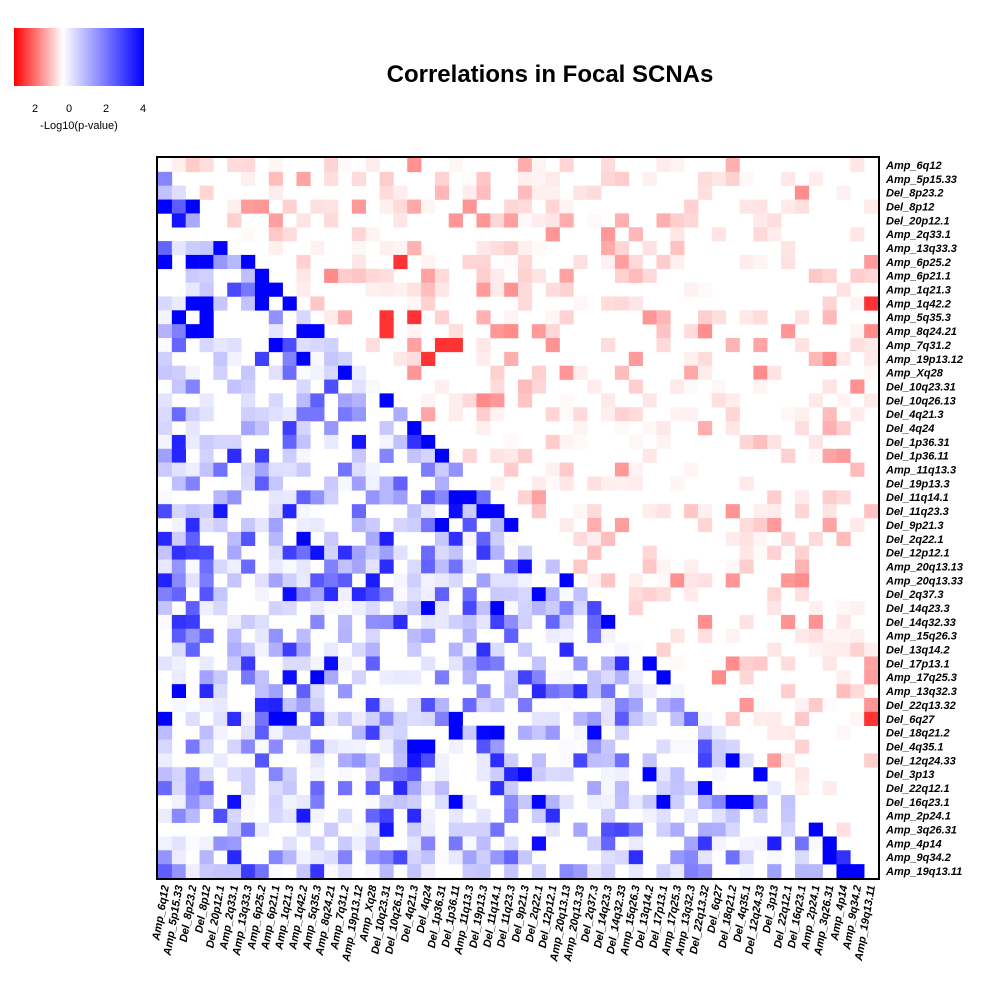  What do you see at coordinates (550, 74) in the screenshot?
I see `chart-title: Correlations in Focal SCNAs` at bounding box center [550, 74].